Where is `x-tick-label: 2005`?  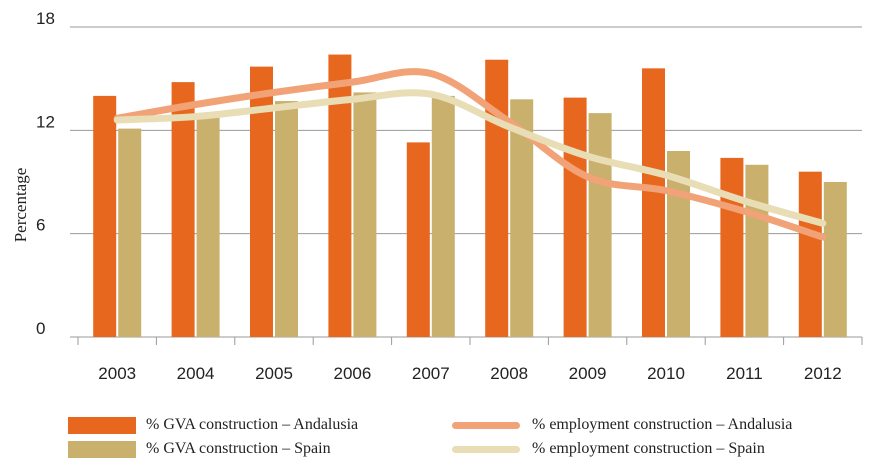 x-tick-label: 2005 is located at coordinates (274, 373).